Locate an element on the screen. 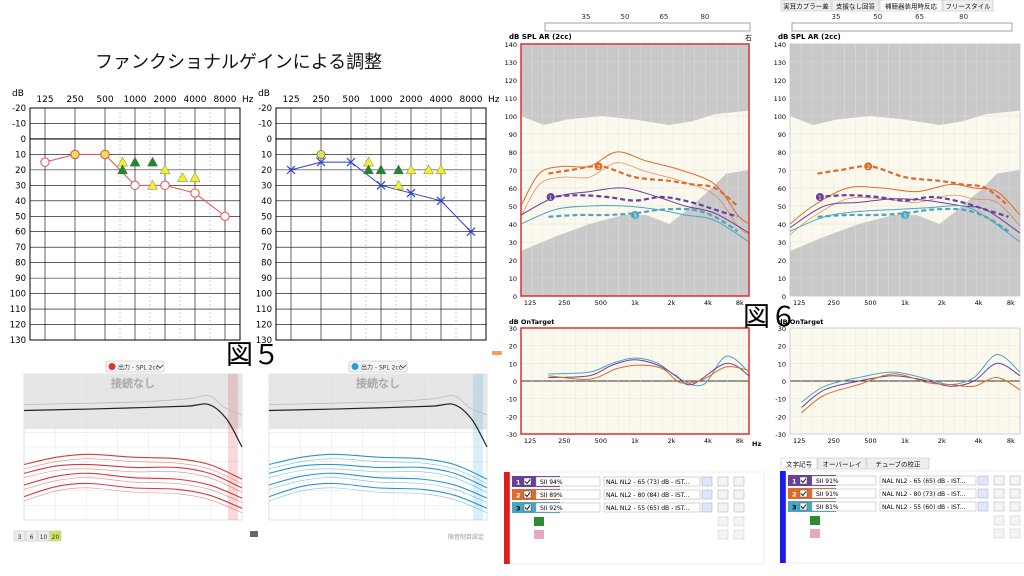 The width and height of the screenshot is (1024, 576). left-fig6-top-scale-label: 50 is located at coordinates (624, 17).